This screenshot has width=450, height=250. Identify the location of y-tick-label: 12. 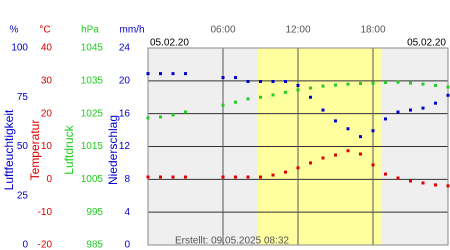
(125, 146).